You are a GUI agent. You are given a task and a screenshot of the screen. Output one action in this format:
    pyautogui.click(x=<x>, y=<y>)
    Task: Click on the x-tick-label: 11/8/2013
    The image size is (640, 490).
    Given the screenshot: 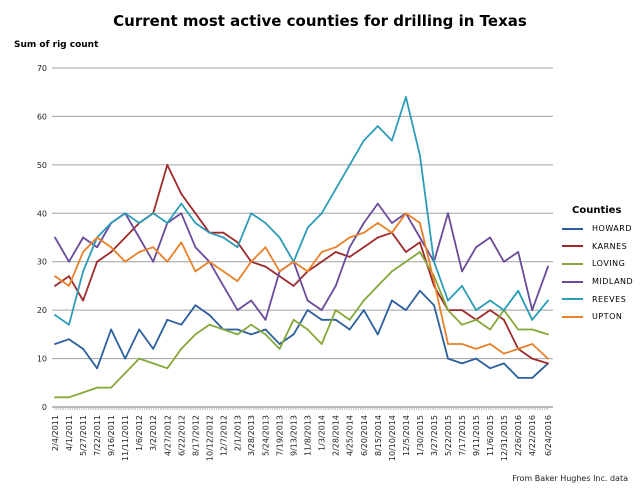 What is the action you would take?
    pyautogui.click(x=308, y=435)
    